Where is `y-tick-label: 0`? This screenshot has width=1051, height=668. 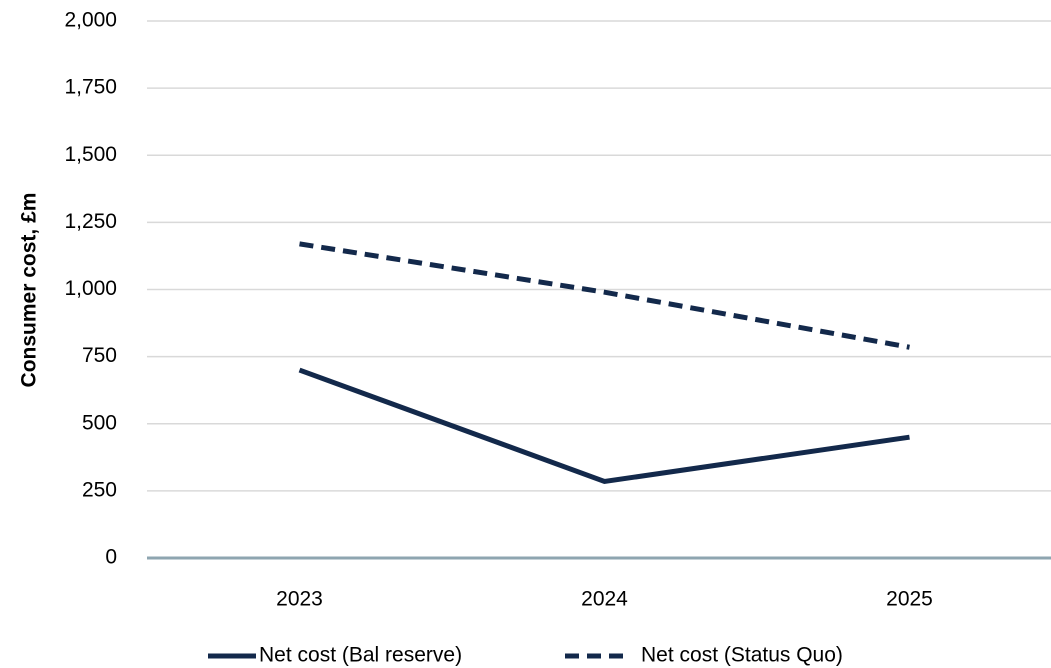 y-tick-label: 0 is located at coordinates (111, 557).